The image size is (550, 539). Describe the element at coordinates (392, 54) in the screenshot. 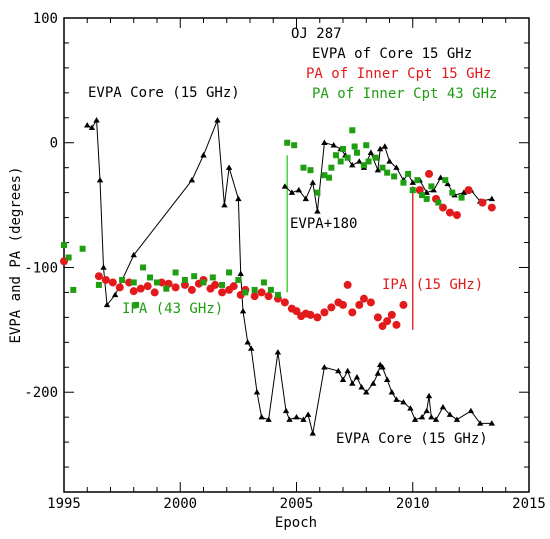

I see `legend-entry-core-15ghz: EVPA of Core 15 GHz` at that location.